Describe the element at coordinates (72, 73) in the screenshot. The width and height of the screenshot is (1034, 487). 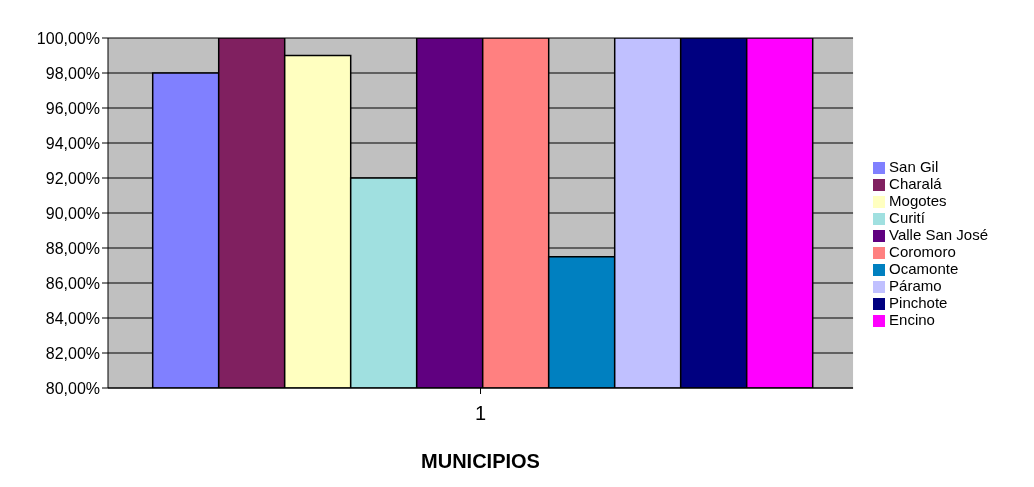
I see `y-tick-label: 98,00%` at that location.